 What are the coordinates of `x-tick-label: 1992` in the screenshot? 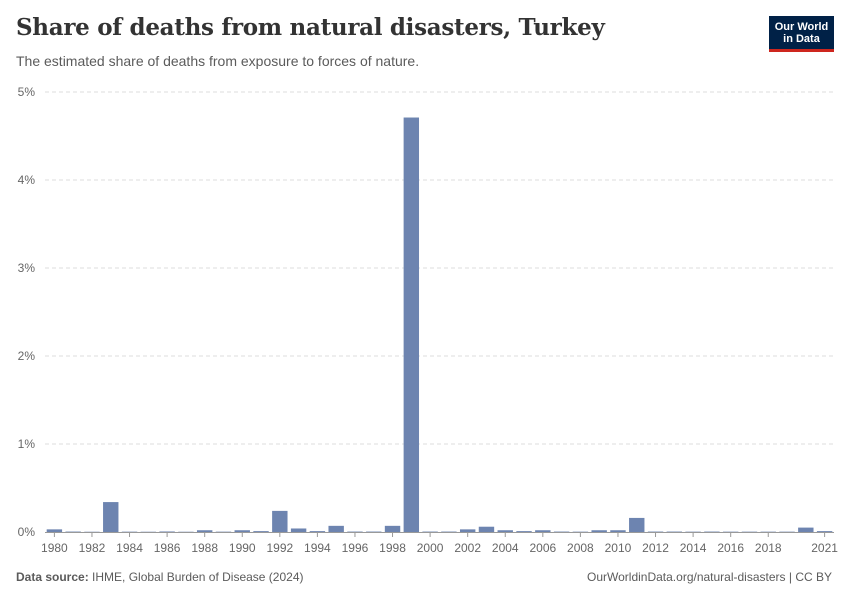 It's located at (279, 548).